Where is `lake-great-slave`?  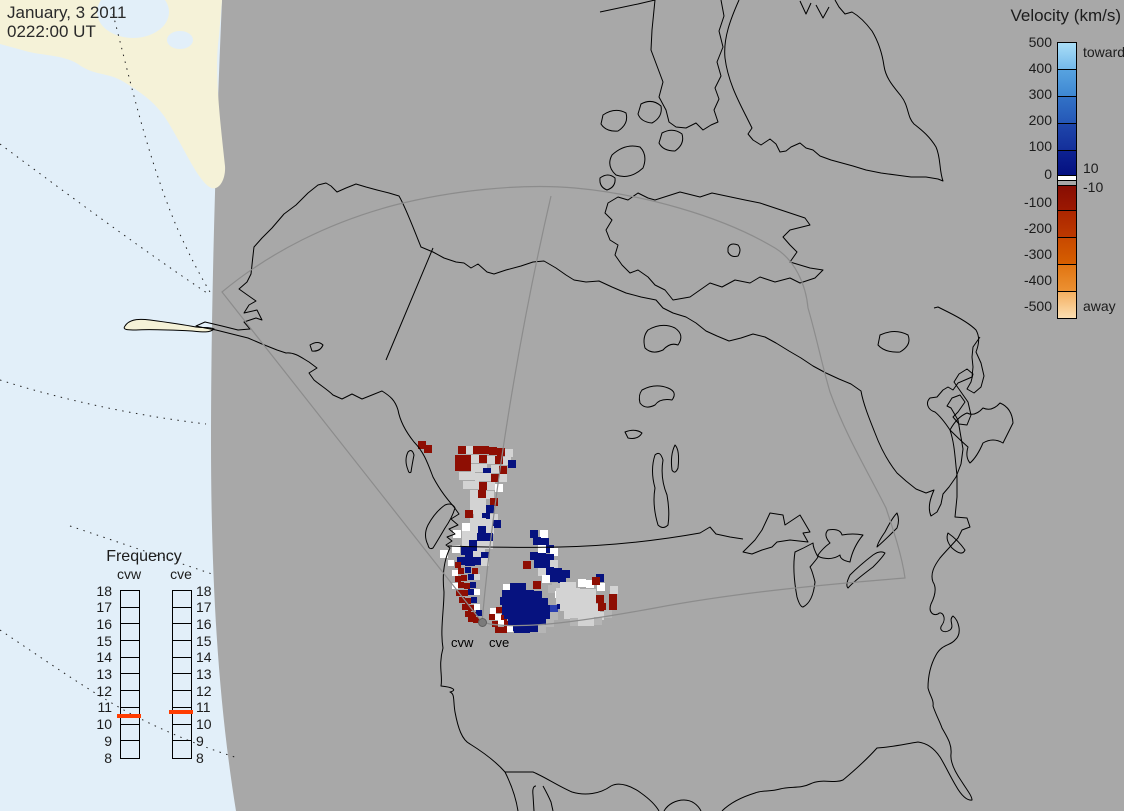 lake-great-slave is located at coordinates (656, 396).